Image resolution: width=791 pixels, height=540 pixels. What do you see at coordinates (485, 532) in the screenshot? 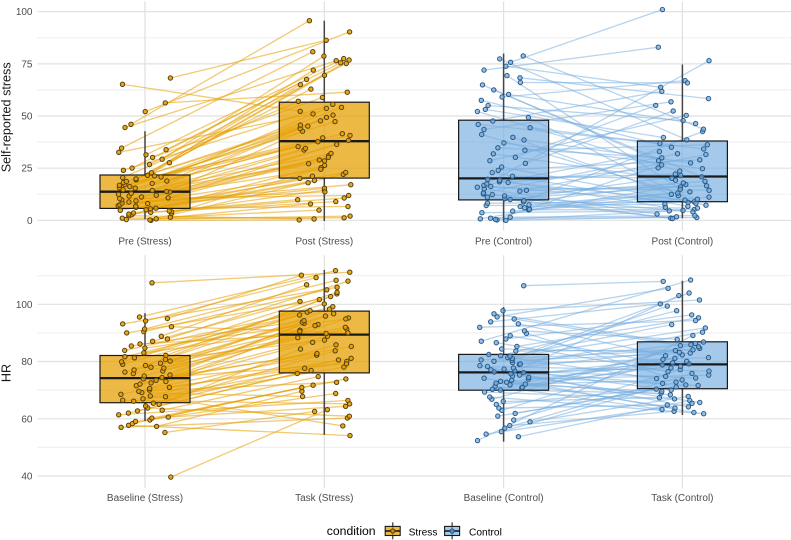
I see `svg-text: Control` at bounding box center [485, 532].